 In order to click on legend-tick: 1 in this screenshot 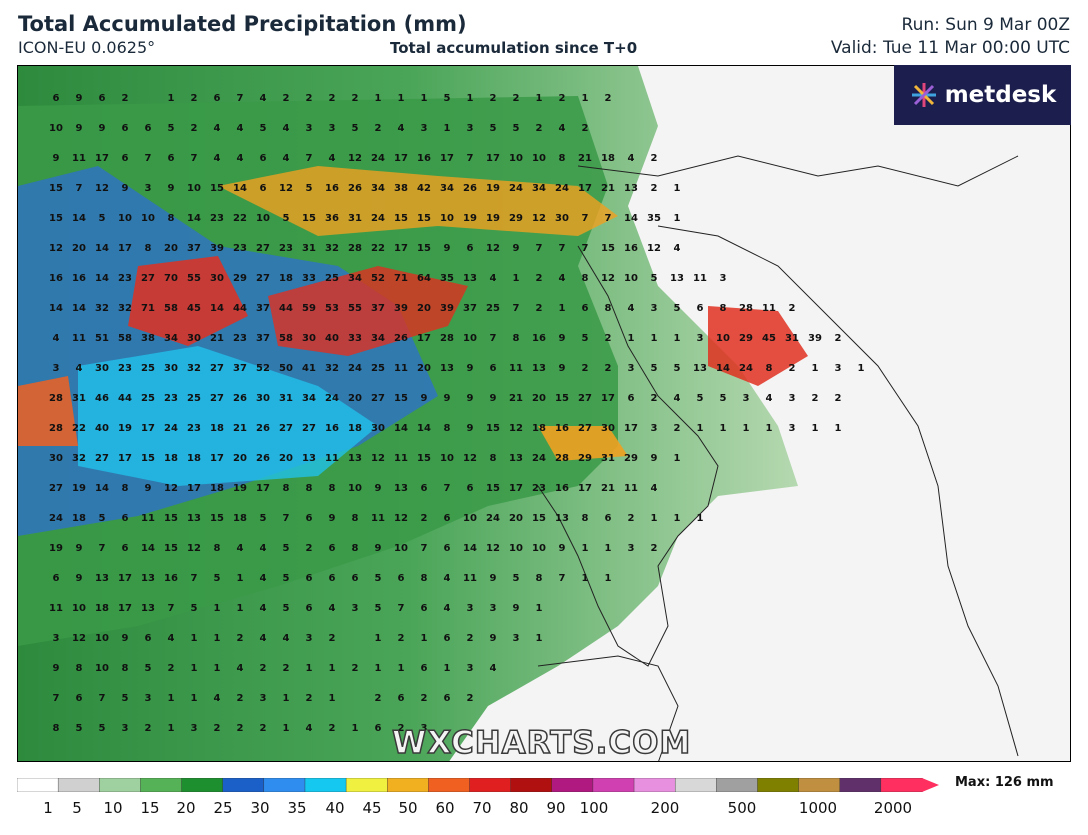, I will do `click(48, 808)`.